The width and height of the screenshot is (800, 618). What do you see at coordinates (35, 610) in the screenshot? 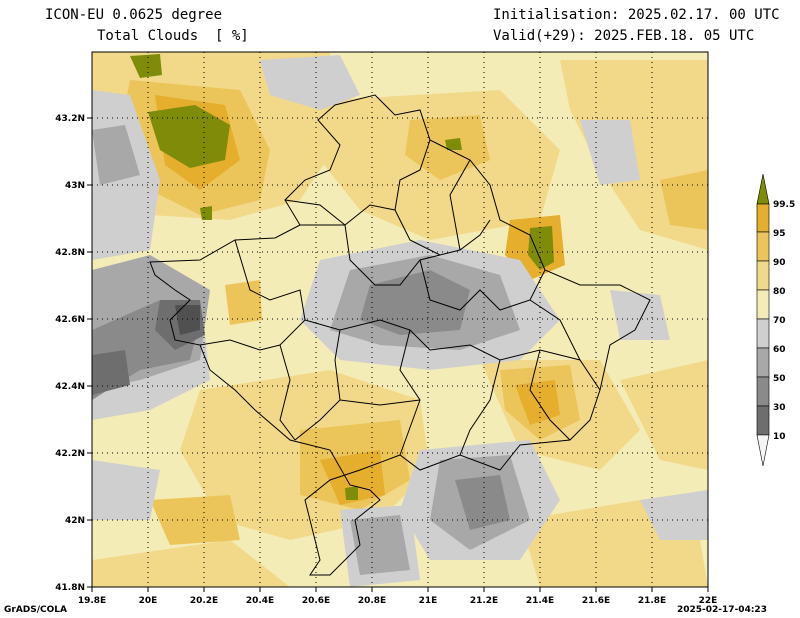
I see `footer-credit: GrADS/COLA` at bounding box center [35, 610].